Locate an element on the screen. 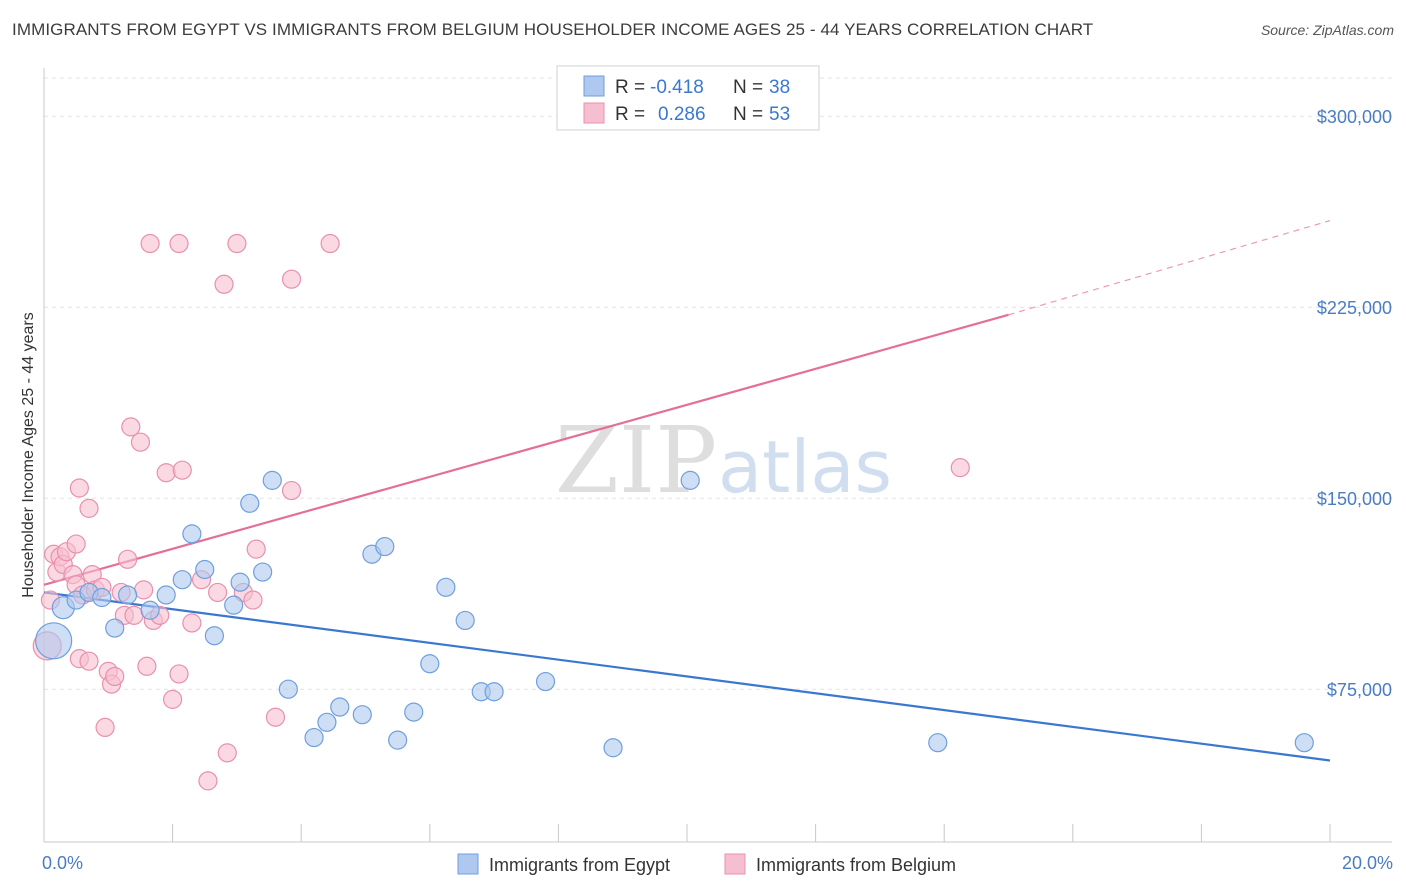 The height and width of the screenshot is (892, 1406). legend-n-label-egypt: N = is located at coordinates (748, 87).